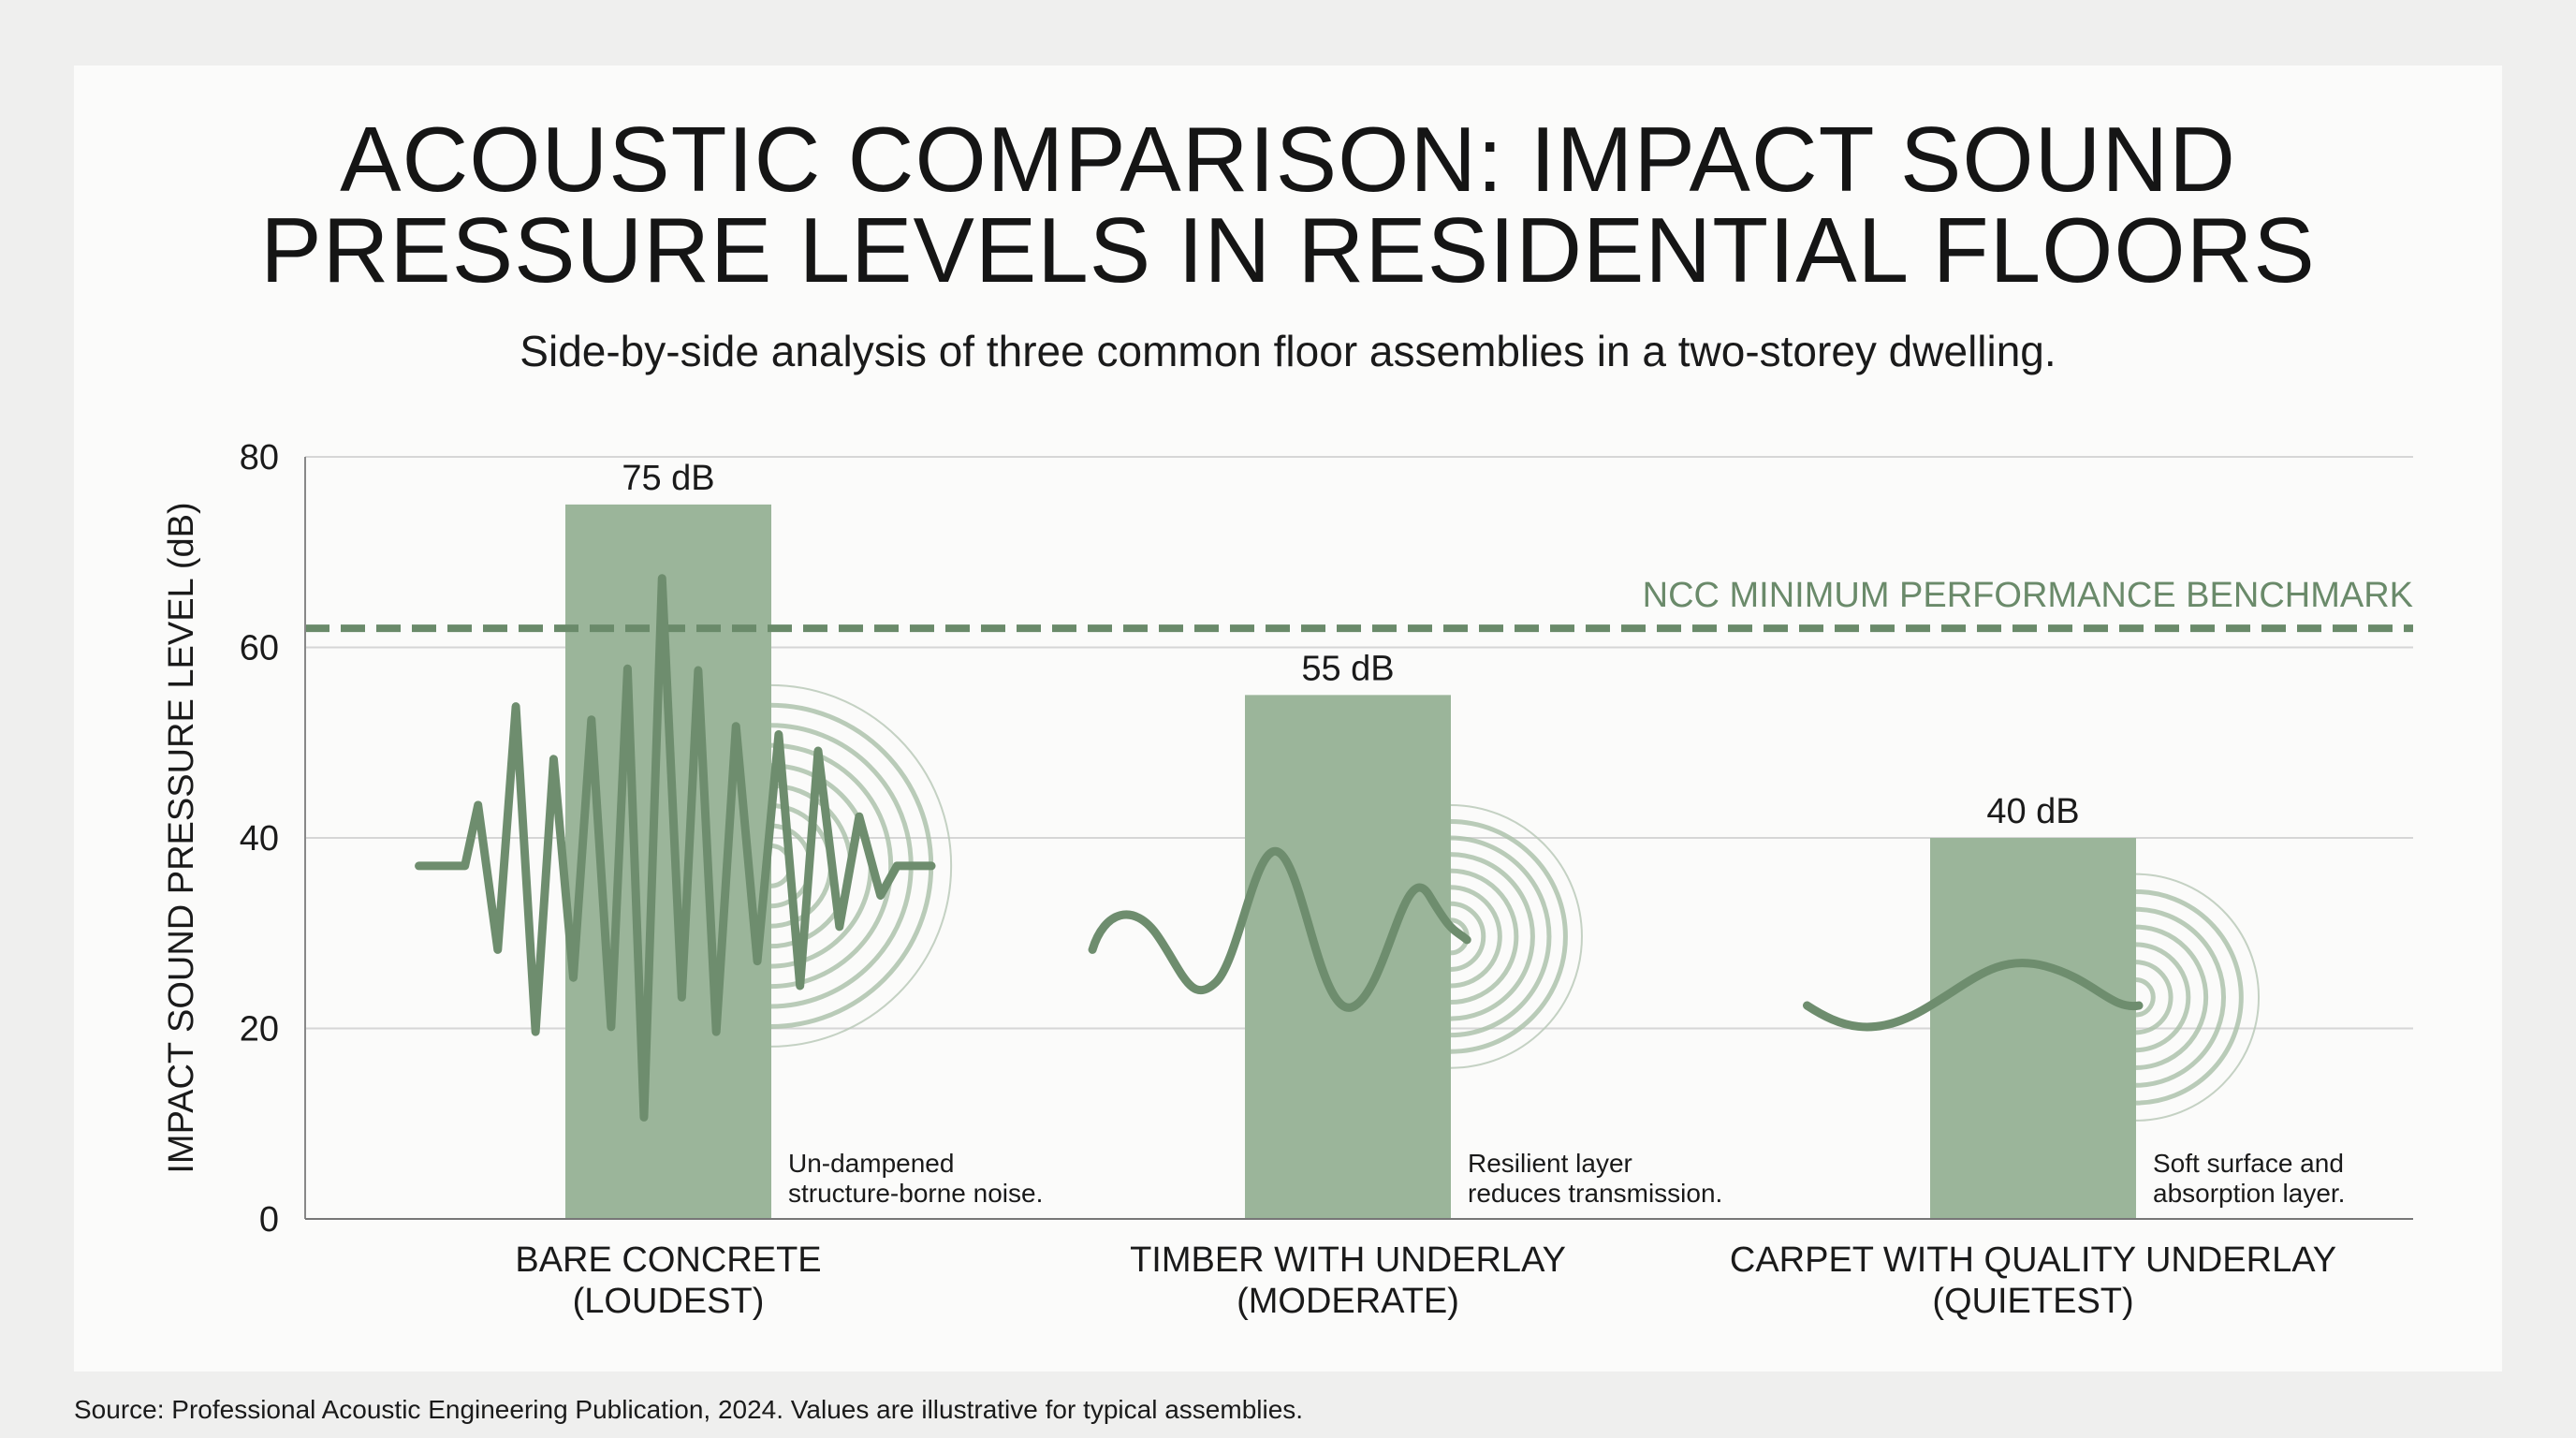 This screenshot has height=1438, width=2576. I want to click on y-axis-label: IMPACT SOUND PRESSURE LEVEL (dB), so click(181, 837).